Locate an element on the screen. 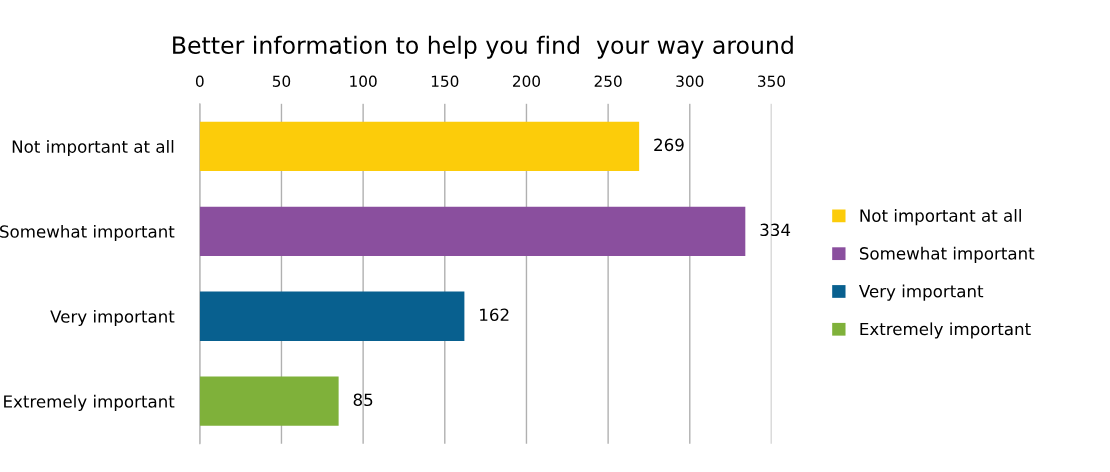 Image resolution: width=1110 pixels, height=472 pixels. x-tick-label: 0 is located at coordinates (199, 81).